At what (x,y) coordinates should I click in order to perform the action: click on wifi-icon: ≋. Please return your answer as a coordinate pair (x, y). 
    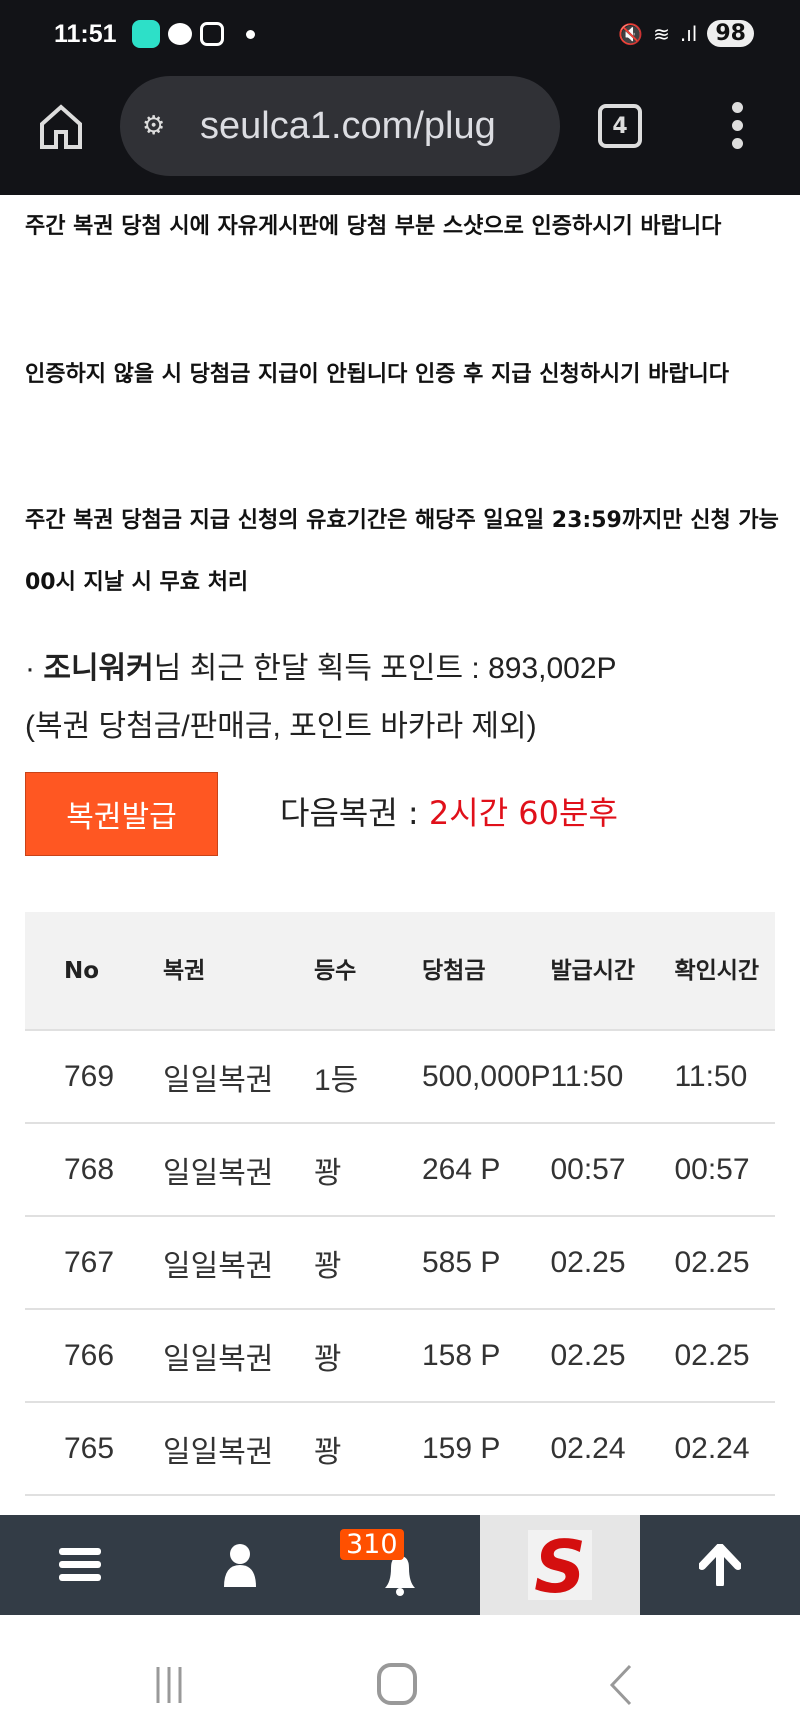
    Looking at the image, I should click on (661, 33).